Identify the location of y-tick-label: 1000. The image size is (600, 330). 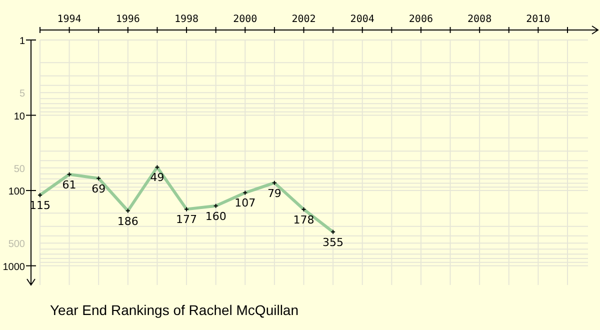
(14, 267).